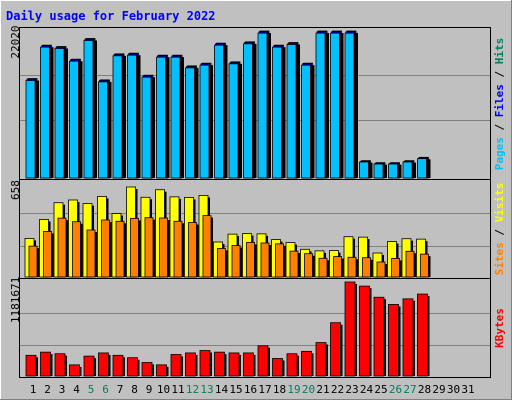 The width and height of the screenshot is (512, 400). I want to click on legend: KBytes, so click(499, 328).